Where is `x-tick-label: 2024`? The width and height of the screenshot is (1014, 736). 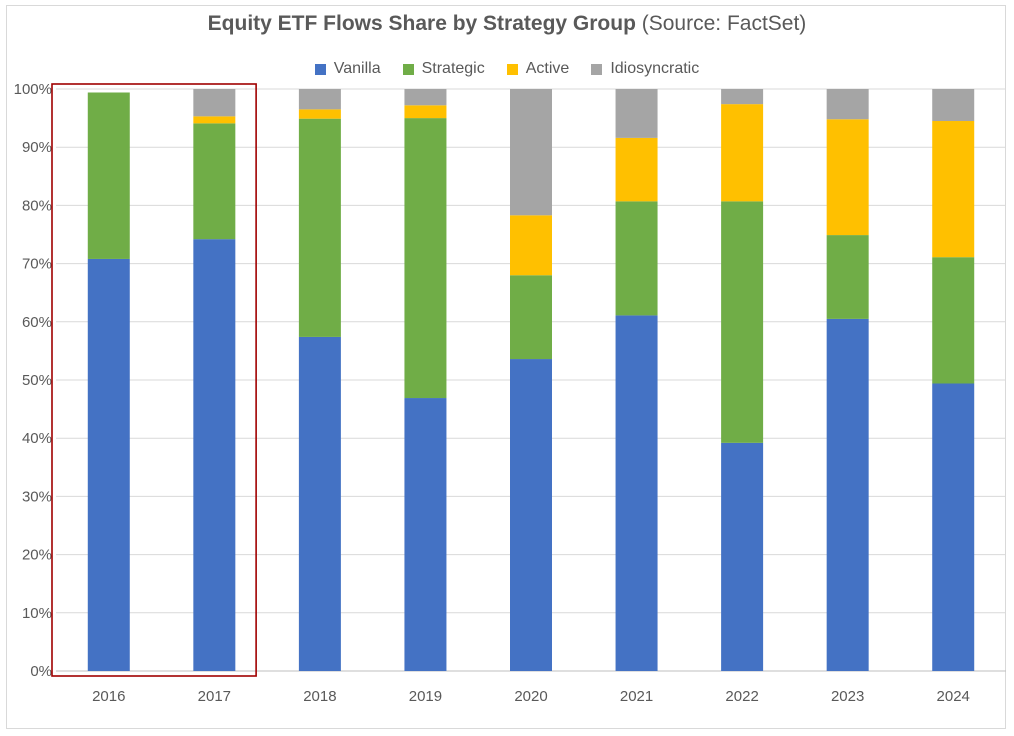
x-tick-label: 2024 is located at coordinates (953, 696).